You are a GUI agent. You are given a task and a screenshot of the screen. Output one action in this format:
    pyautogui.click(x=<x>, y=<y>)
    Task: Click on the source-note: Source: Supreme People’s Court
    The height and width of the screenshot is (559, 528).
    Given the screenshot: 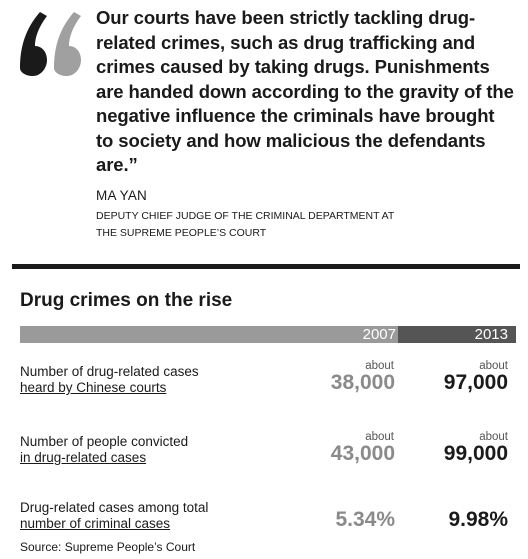 What is the action you would take?
    pyautogui.click(x=108, y=547)
    